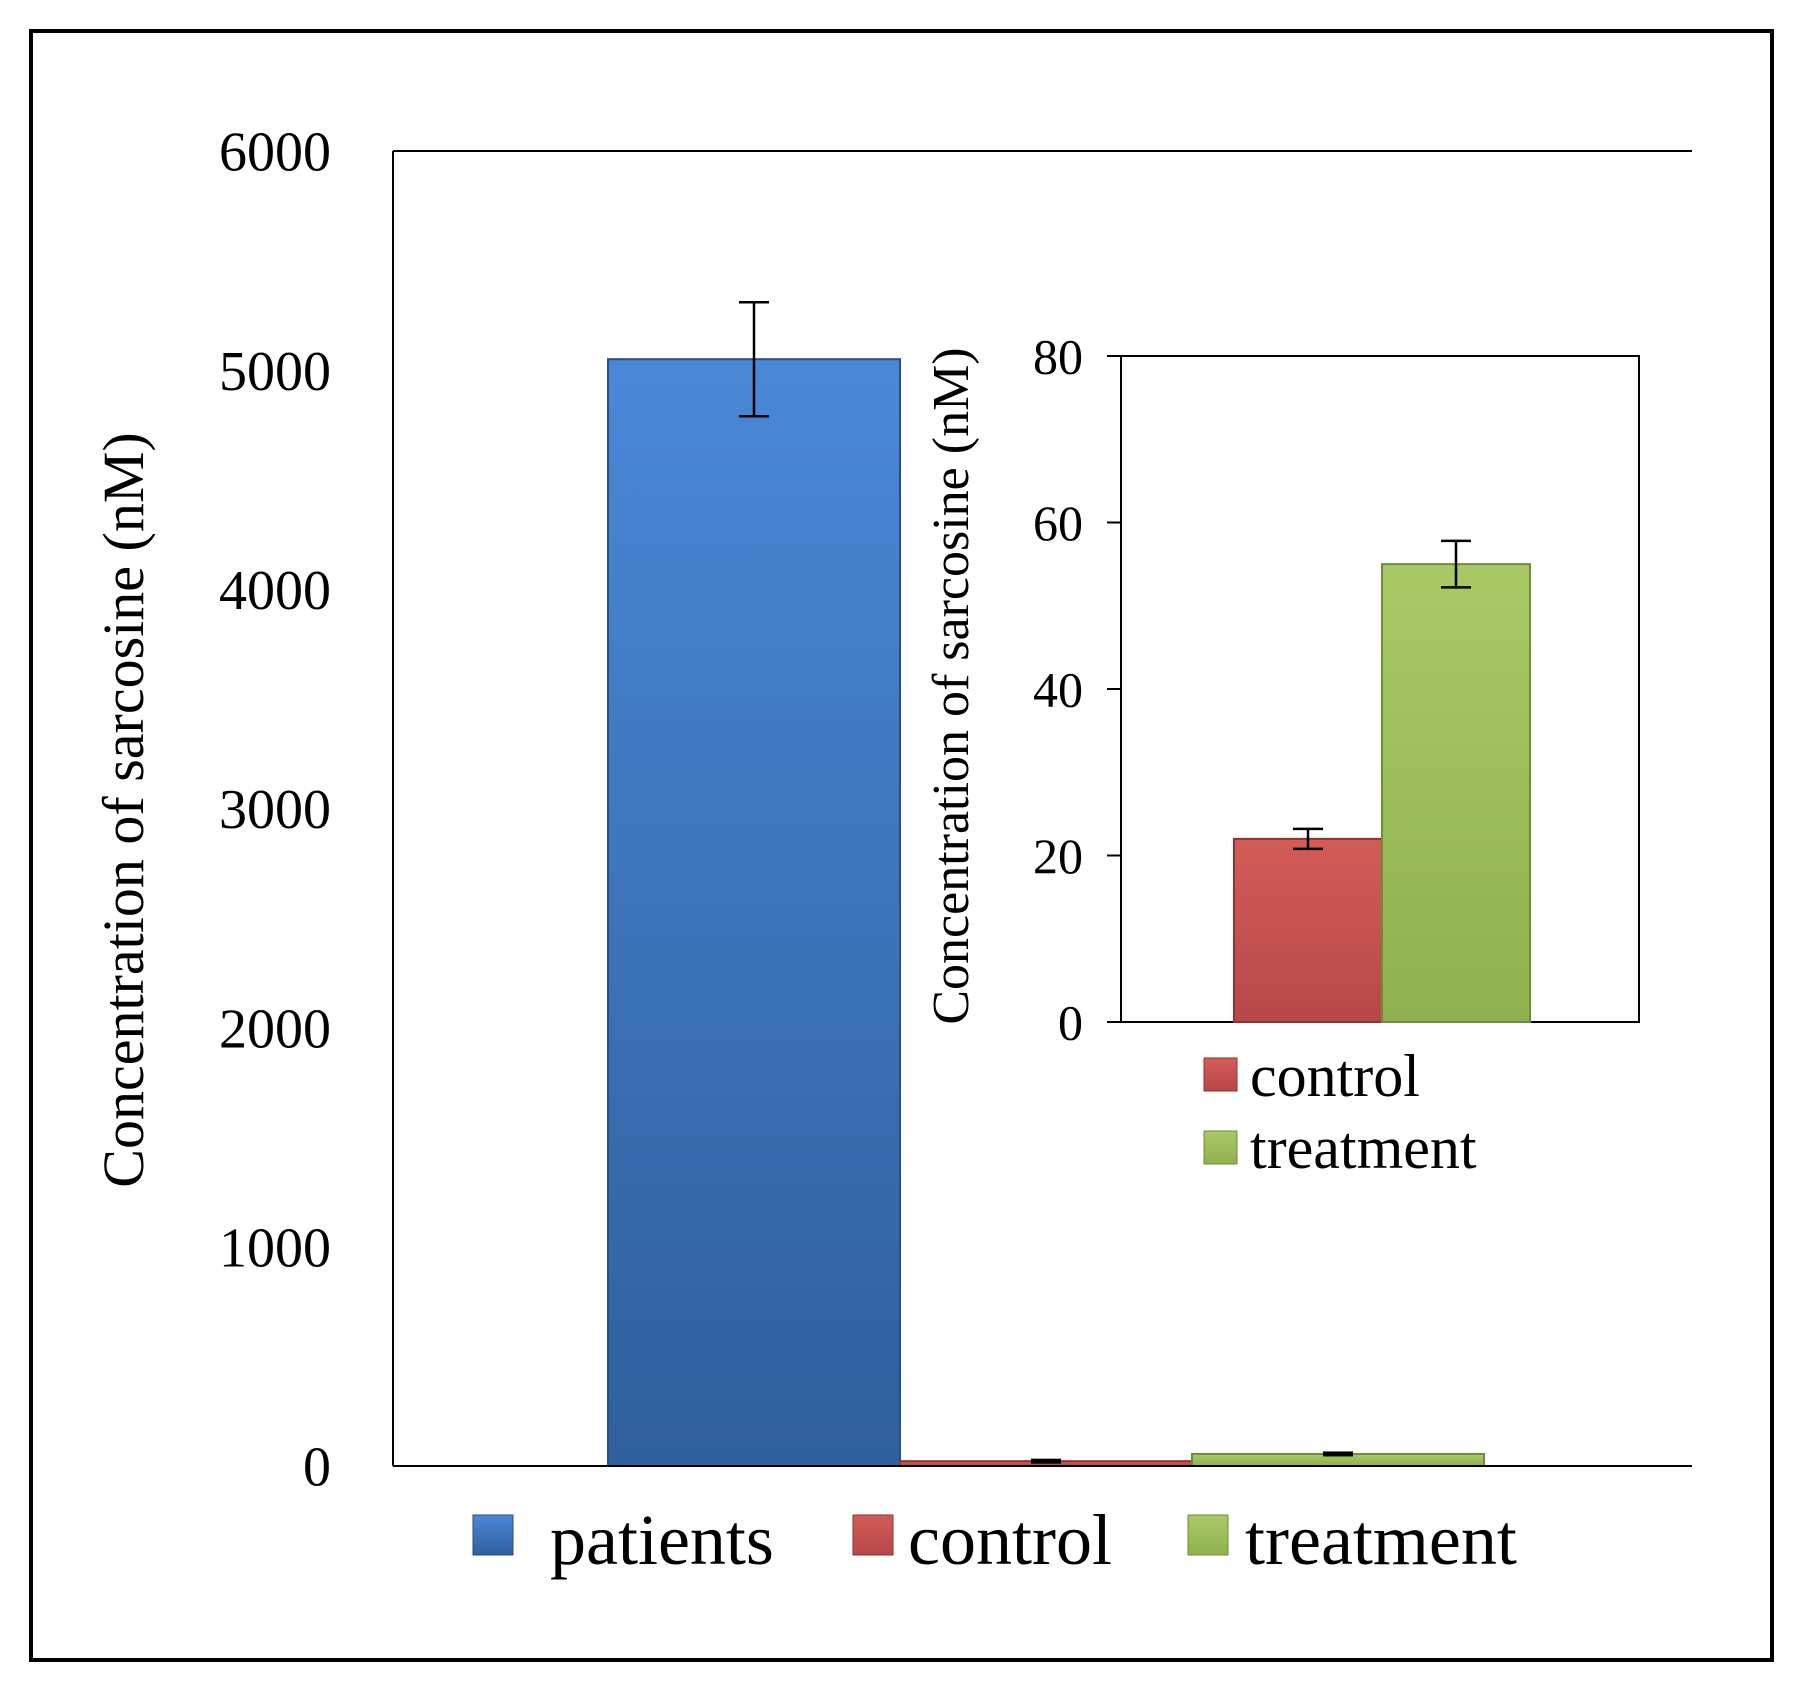 The width and height of the screenshot is (1800, 1683). Describe the element at coordinates (275, 1029) in the screenshot. I see `main-y-tick-label: 2000` at that location.